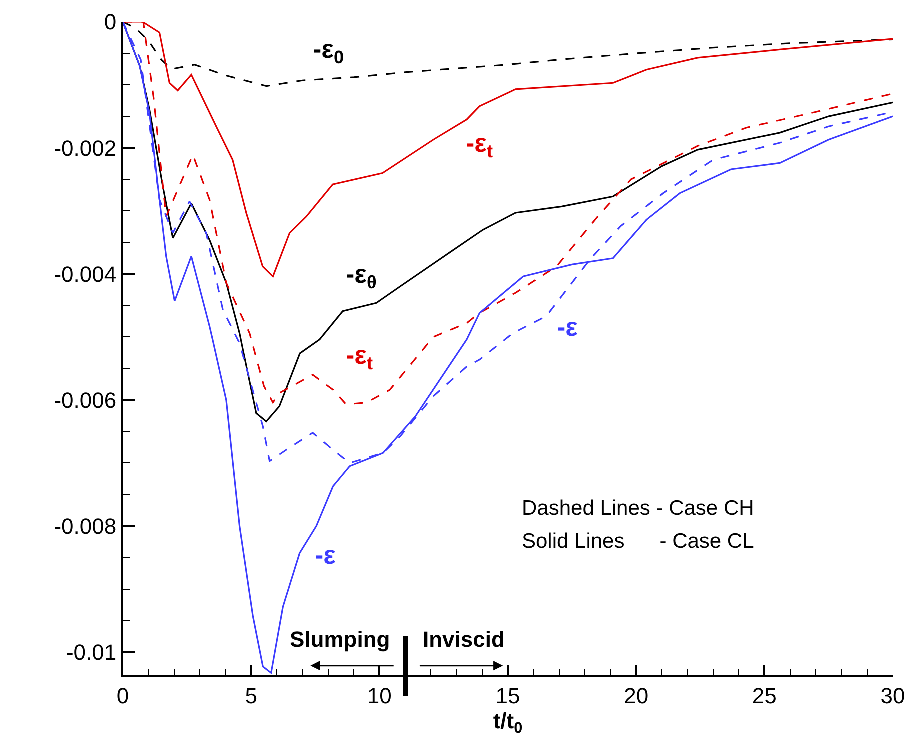  Describe the element at coordinates (328, 51) in the screenshot. I see `series-label: -ε$_{0}$` at that location.